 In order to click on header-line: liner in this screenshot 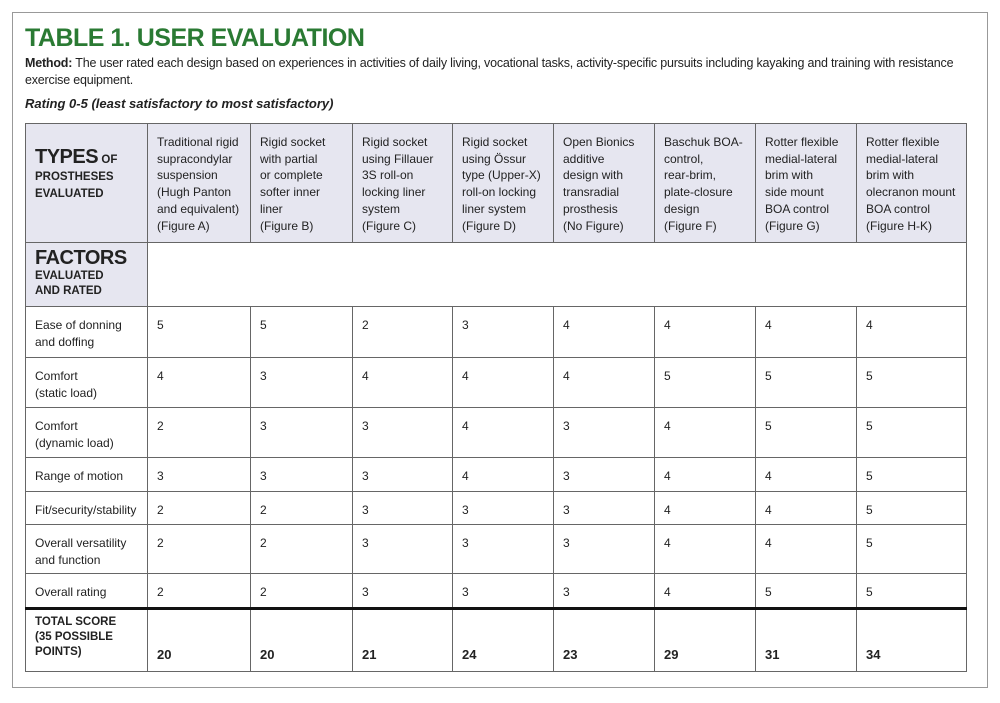, I will do `click(271, 208)`.